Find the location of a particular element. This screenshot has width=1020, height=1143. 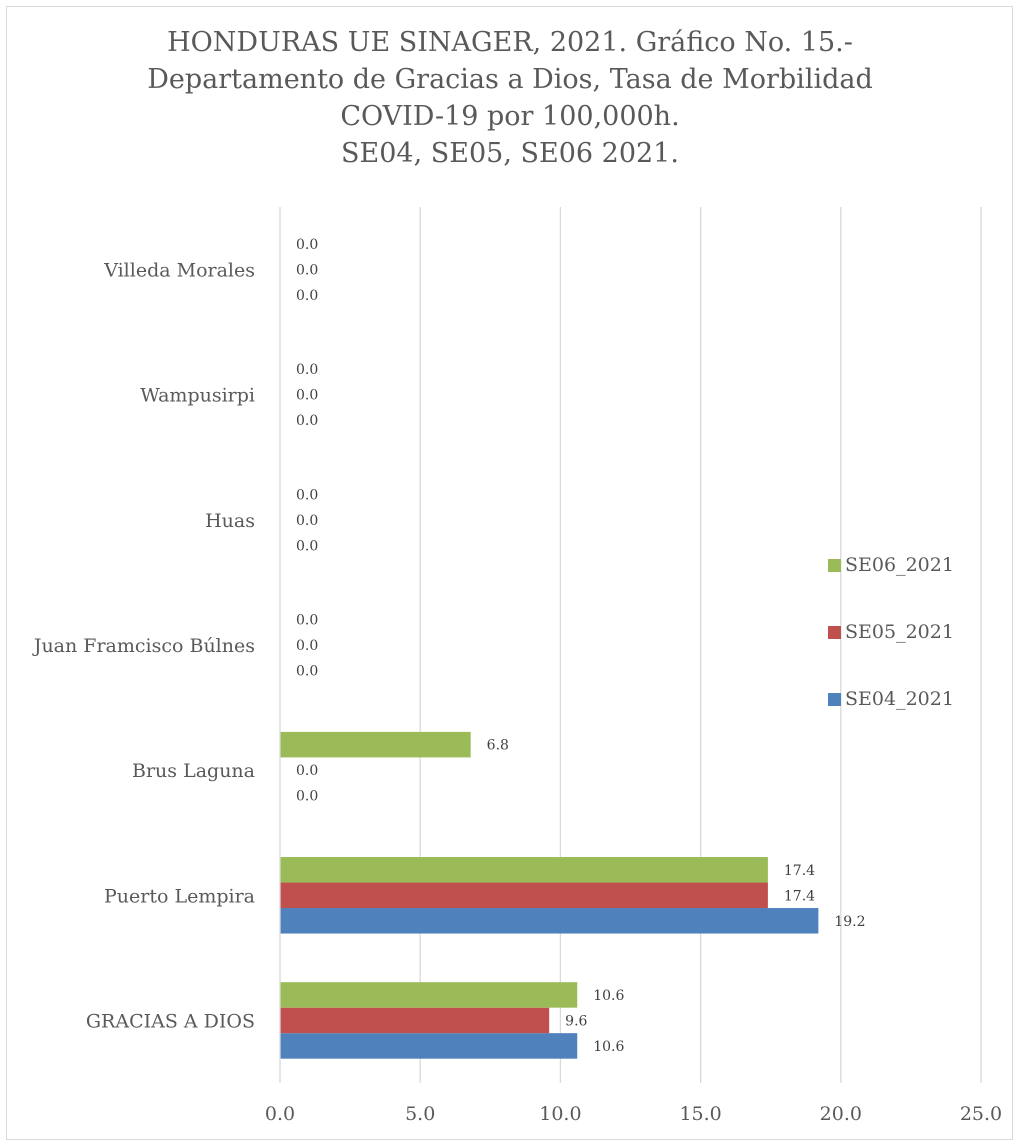

legend-item-se04: SE04_2021 is located at coordinates (891, 699).